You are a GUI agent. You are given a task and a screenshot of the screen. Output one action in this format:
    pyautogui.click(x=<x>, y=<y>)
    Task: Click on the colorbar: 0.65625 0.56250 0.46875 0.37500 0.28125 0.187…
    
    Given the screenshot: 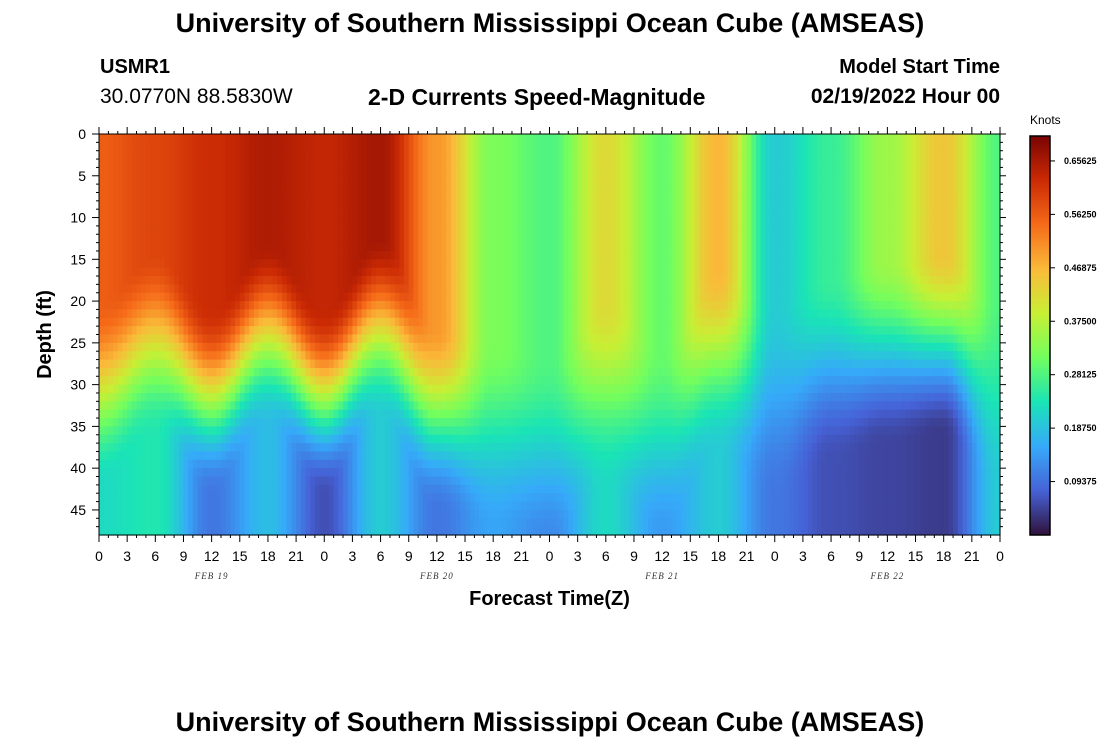 What is the action you would take?
    pyautogui.click(x=1063, y=335)
    